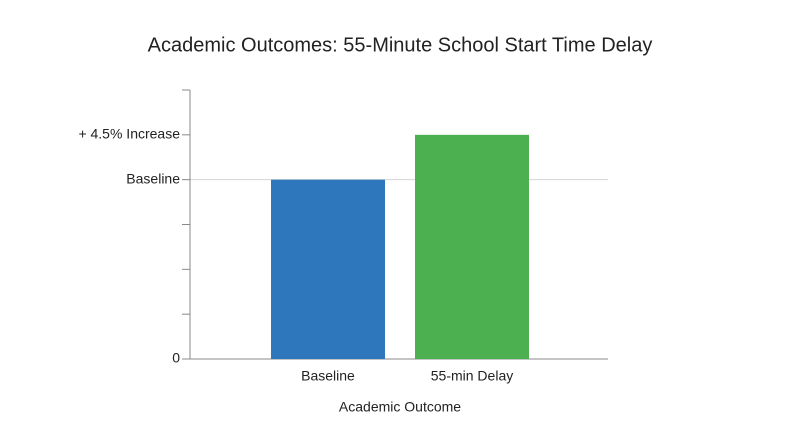 The height and width of the screenshot is (447, 800). Describe the element at coordinates (328, 376) in the screenshot. I see `x-tick-label: Baseline` at that location.